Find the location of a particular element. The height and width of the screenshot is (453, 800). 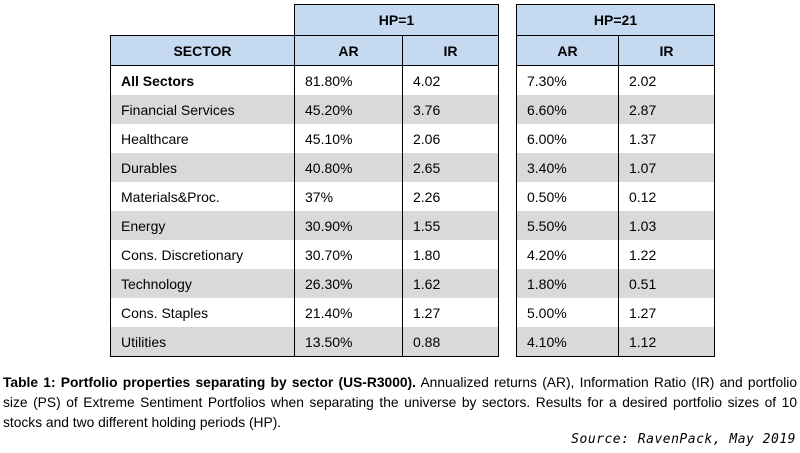

hp1-ar-cell: 37% is located at coordinates (348, 196).